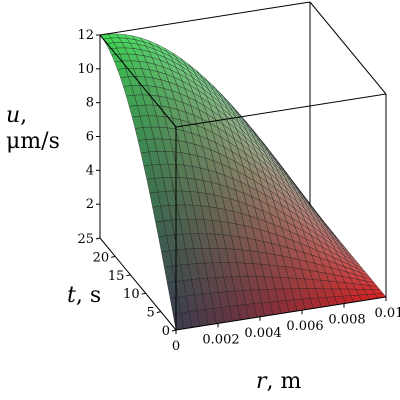  I want to click on t-tick-label: 25, so click(85, 239).